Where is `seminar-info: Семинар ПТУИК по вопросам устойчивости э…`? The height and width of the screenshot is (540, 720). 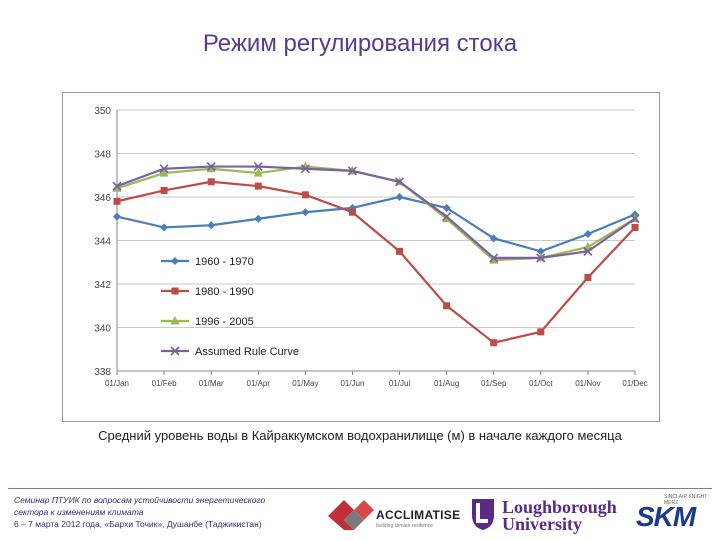 seminar-info: Семинар ПТУИК по вопросам устойчивости э… is located at coordinates (159, 512).